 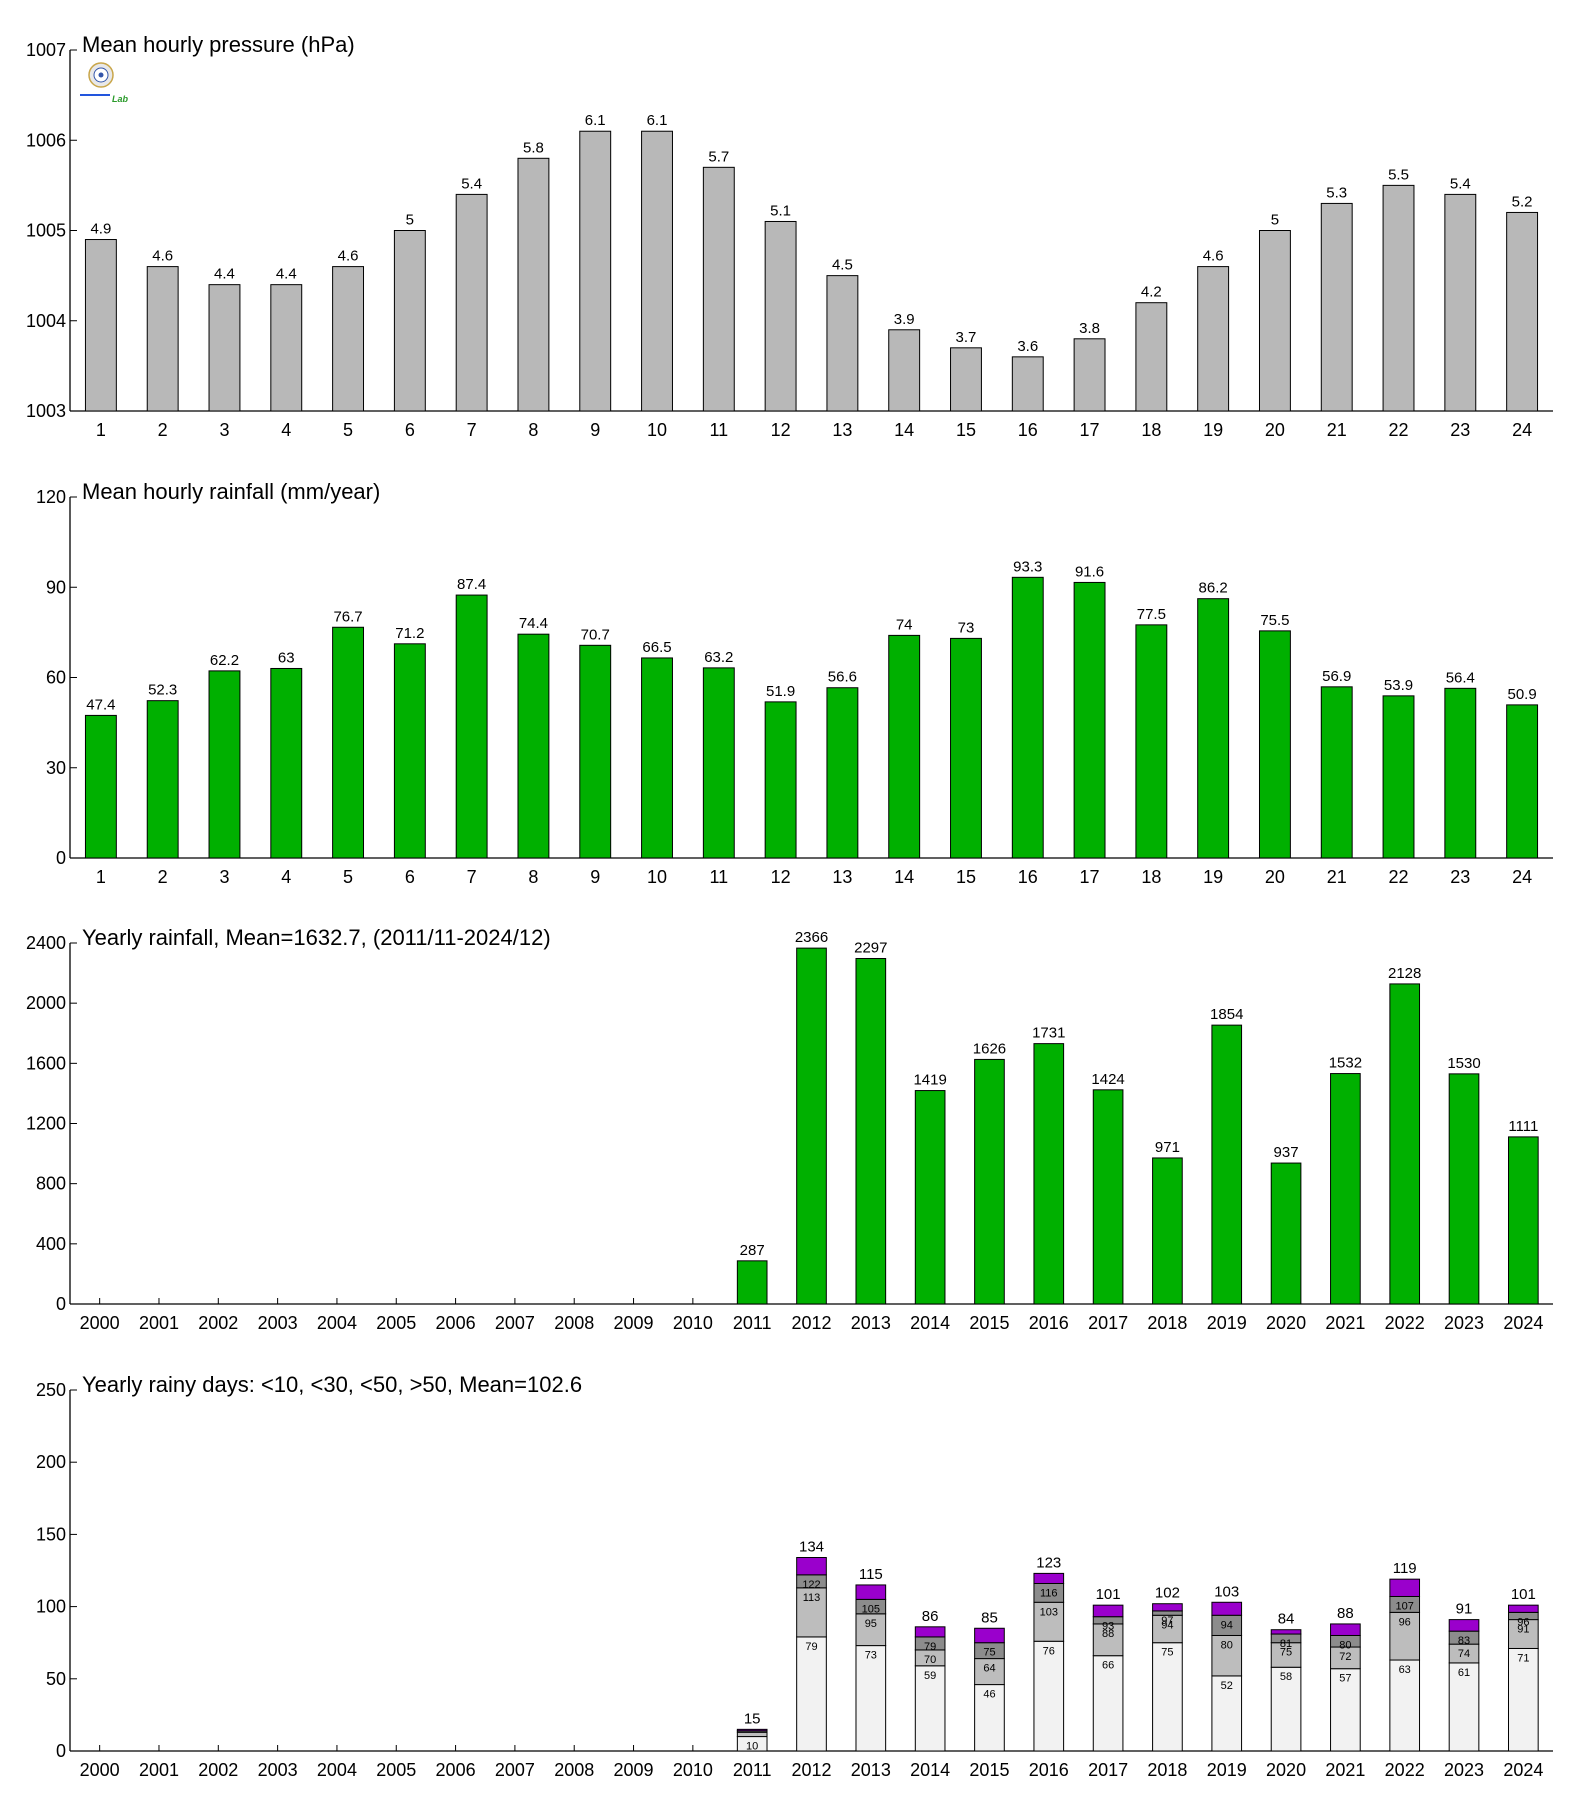 What do you see at coordinates (595, 634) in the screenshot?
I see `bar-value-label: 70.7` at bounding box center [595, 634].